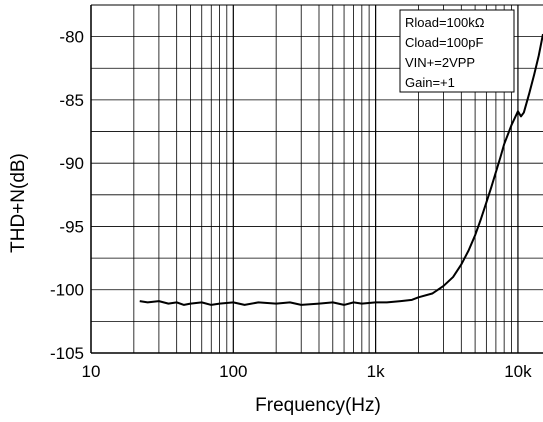 This screenshot has height=422, width=543. What do you see at coordinates (67, 353) in the screenshot?
I see `y-tick-label: -105` at bounding box center [67, 353].